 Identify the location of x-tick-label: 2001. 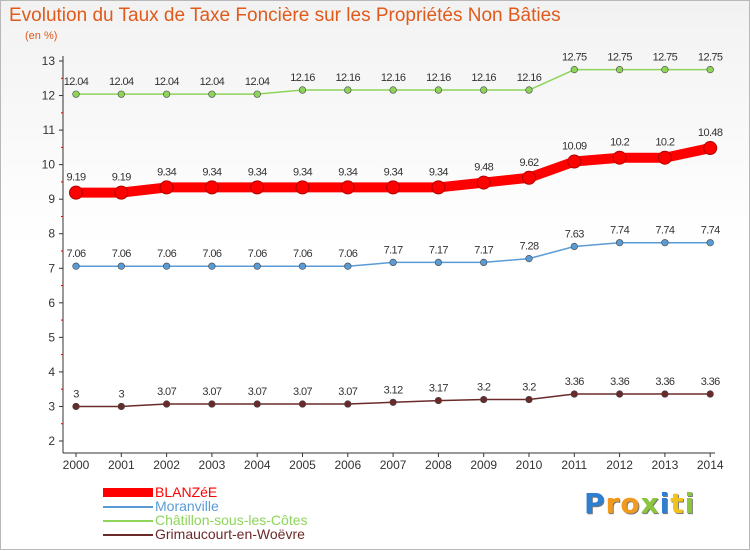
(121, 465).